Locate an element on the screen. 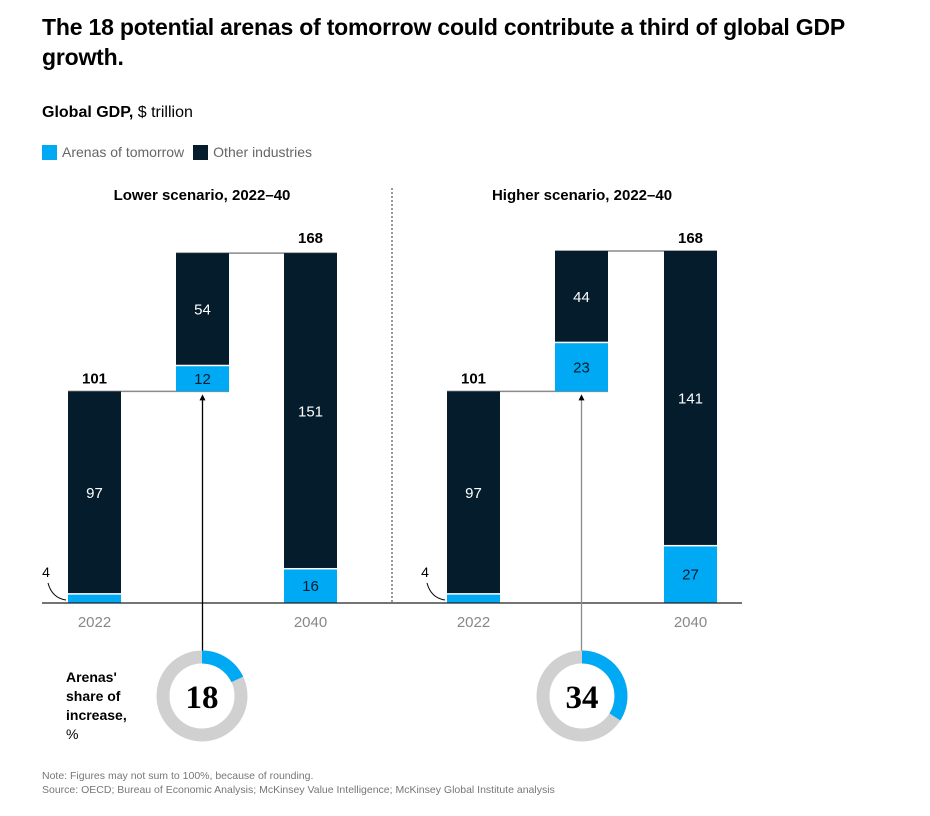  data-label-other: 151 is located at coordinates (310, 411).